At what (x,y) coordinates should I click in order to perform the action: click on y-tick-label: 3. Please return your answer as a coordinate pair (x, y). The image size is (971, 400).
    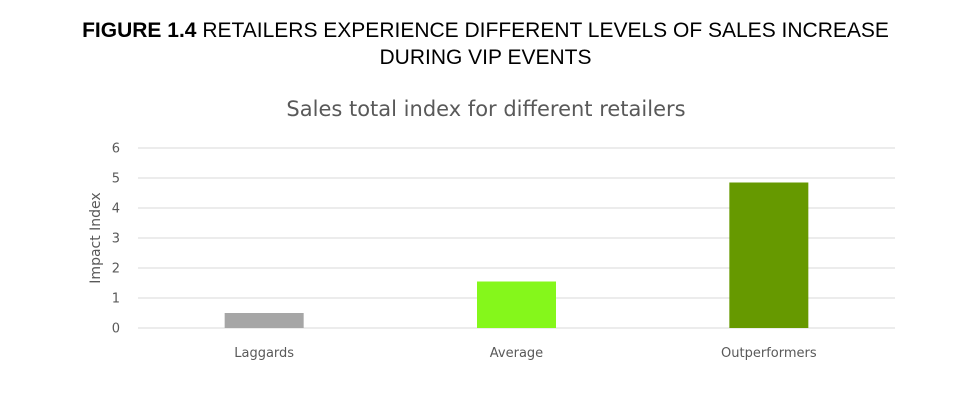
    Looking at the image, I should click on (116, 239).